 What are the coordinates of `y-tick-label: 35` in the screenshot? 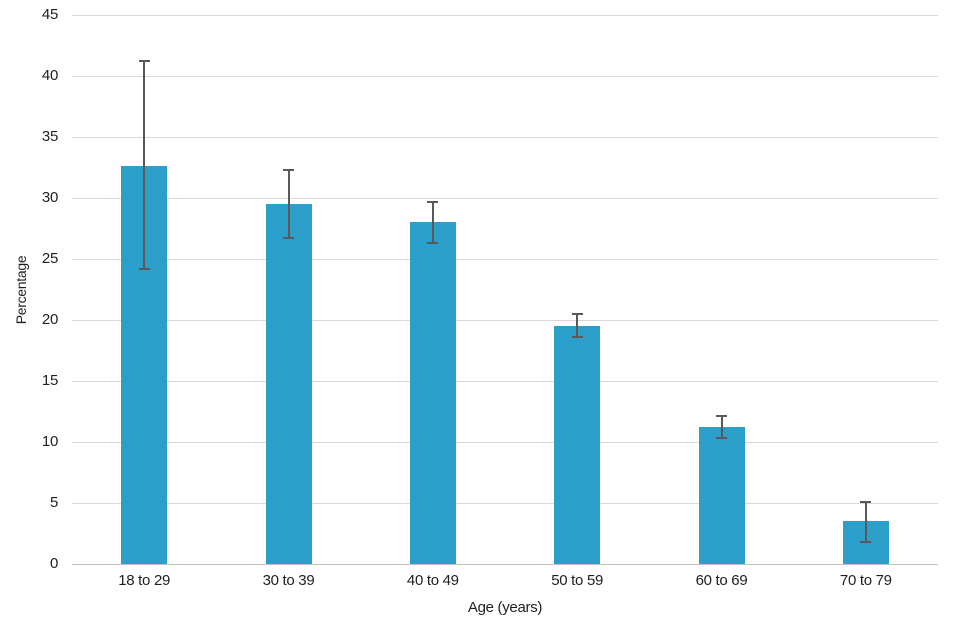 It's located at (49, 136).